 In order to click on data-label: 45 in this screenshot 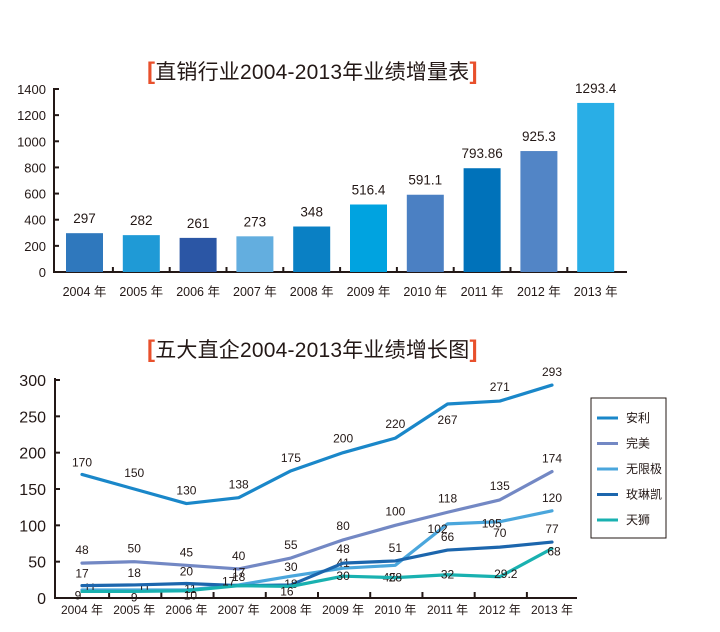, I will do `click(187, 552)`.